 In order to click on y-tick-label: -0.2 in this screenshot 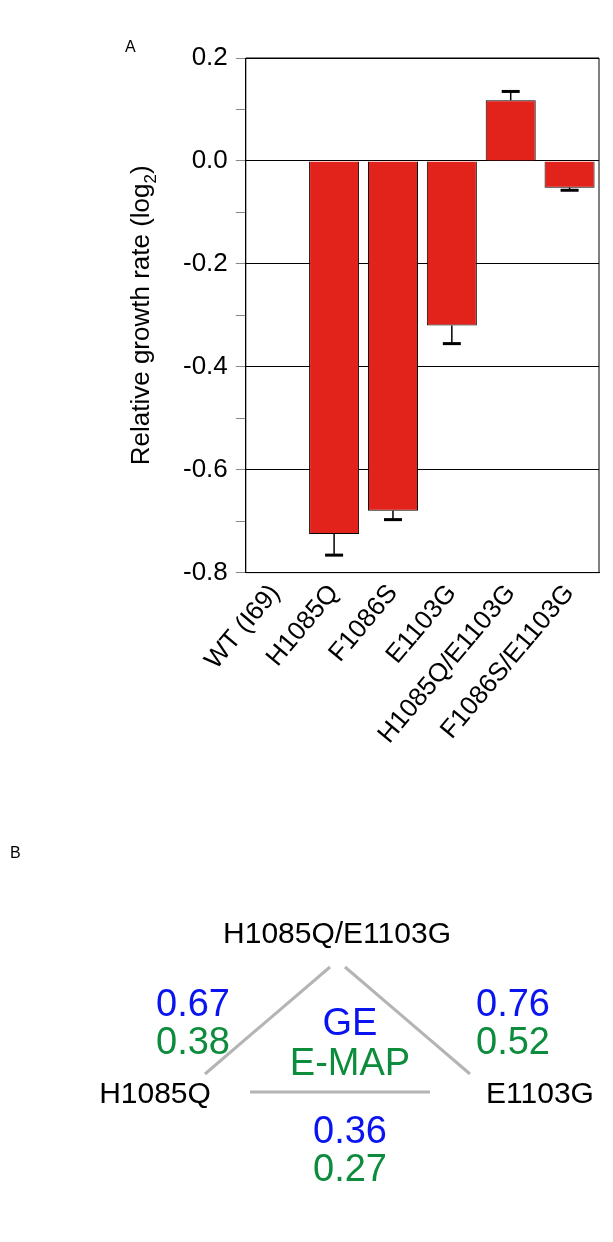, I will do `click(205, 262)`.